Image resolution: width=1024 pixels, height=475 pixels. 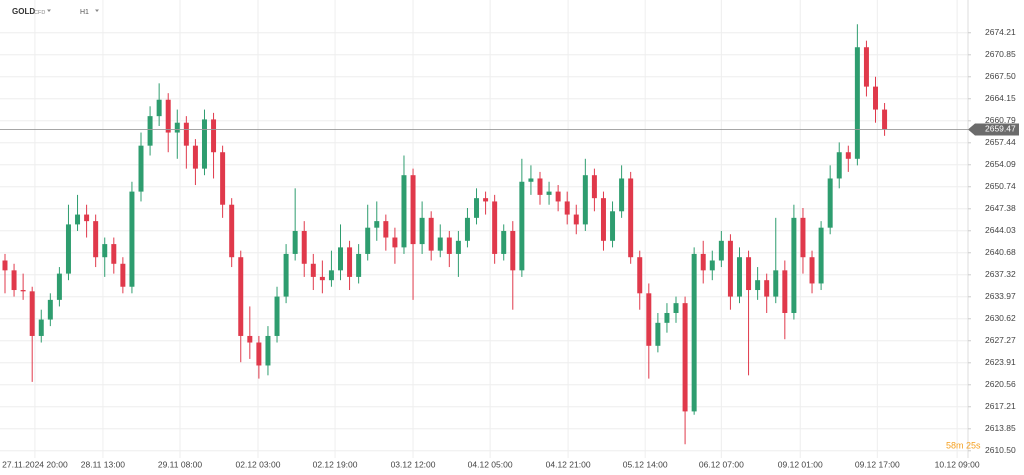 I want to click on x-tick-label: 04.12 05:00, so click(x=490, y=464).